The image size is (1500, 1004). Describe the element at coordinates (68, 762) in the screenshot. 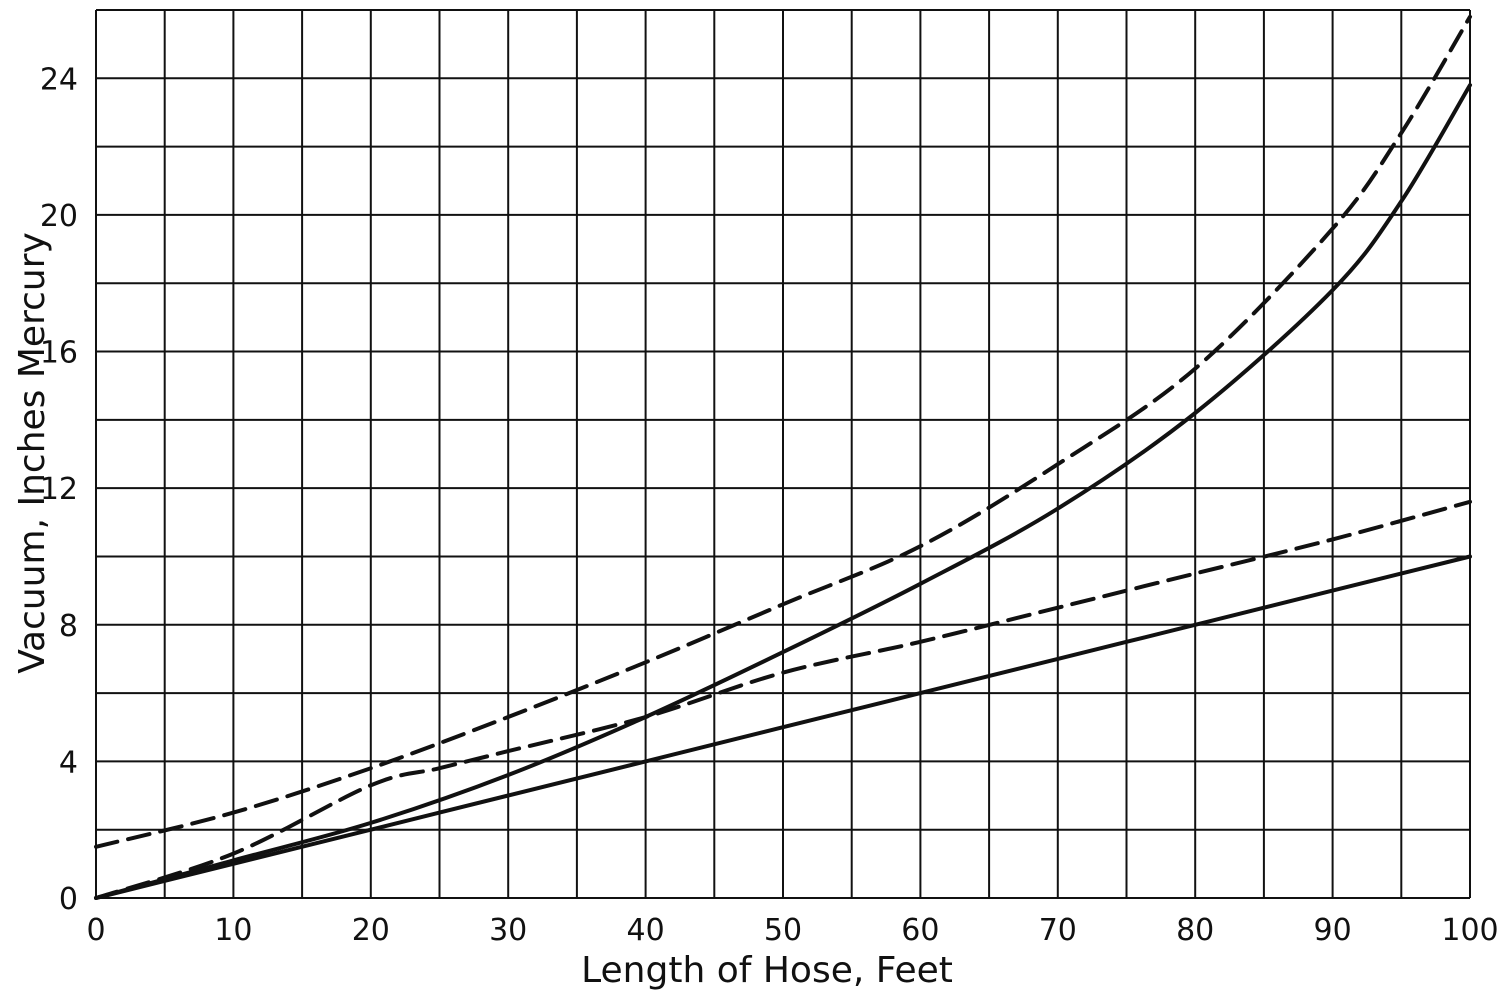

I see `y-tick-label: 4` at that location.